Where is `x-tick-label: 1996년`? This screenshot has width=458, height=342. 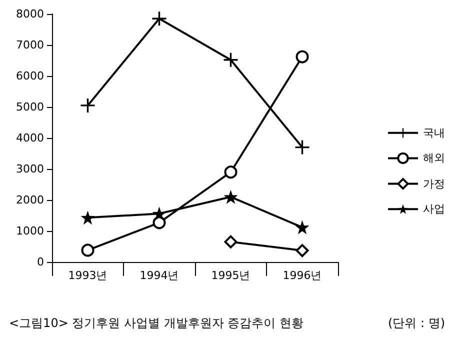
x-tick-label: 1996년 is located at coordinates (302, 275).